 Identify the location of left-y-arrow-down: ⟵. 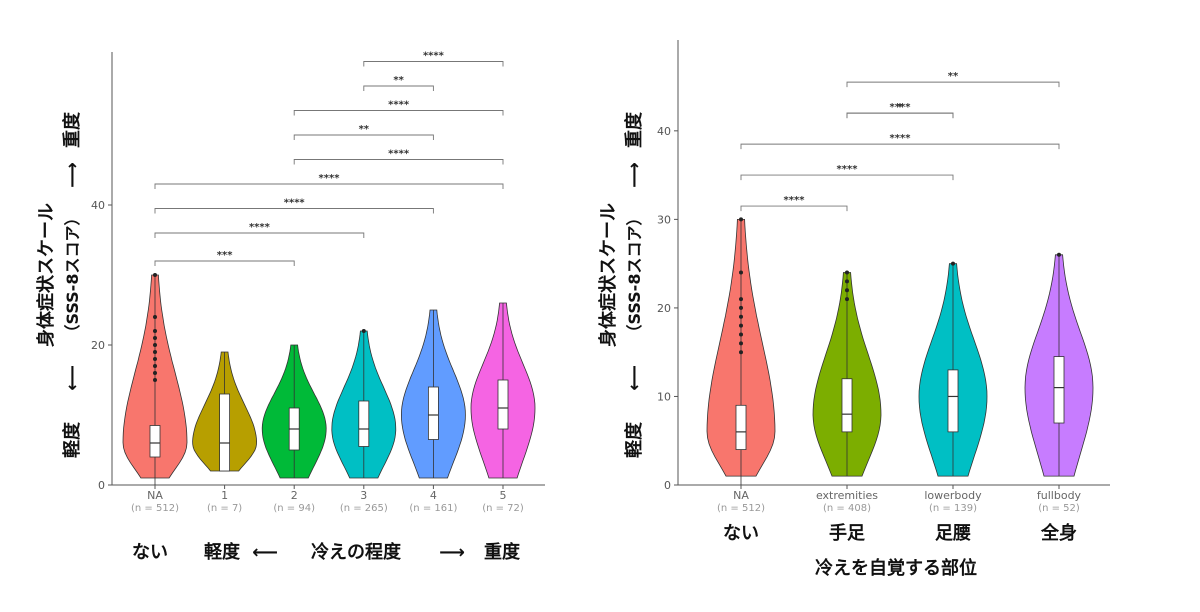
(72, 378).